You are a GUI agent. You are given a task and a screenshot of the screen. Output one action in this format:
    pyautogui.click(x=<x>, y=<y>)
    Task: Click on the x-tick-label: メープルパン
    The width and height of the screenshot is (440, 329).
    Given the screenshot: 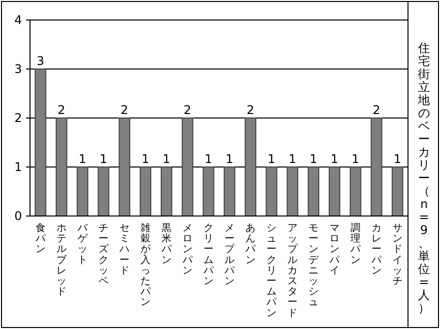 What is the action you would take?
    pyautogui.click(x=230, y=255)
    